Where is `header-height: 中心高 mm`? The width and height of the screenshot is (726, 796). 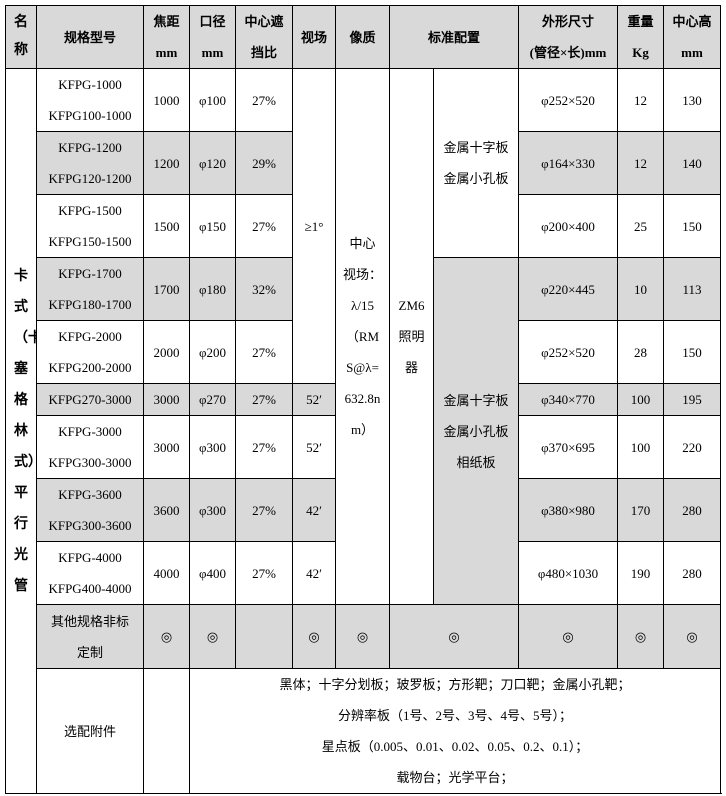 header-height: 中心高 mm is located at coordinates (692, 37).